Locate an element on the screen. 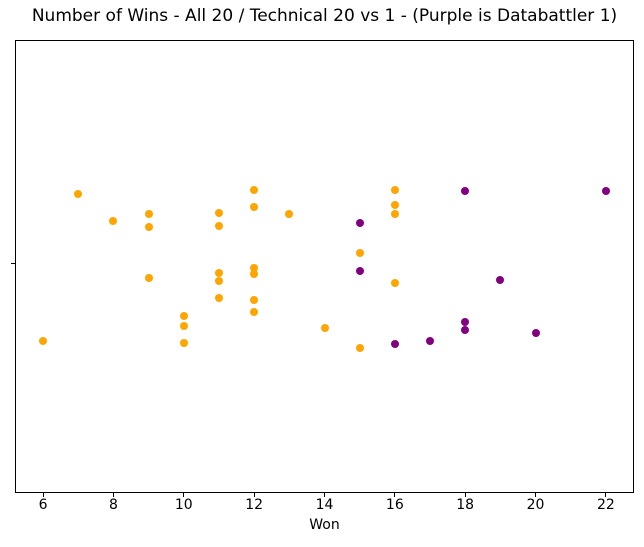 This screenshot has height=547, width=644. x-tick-label: 22 is located at coordinates (605, 505).